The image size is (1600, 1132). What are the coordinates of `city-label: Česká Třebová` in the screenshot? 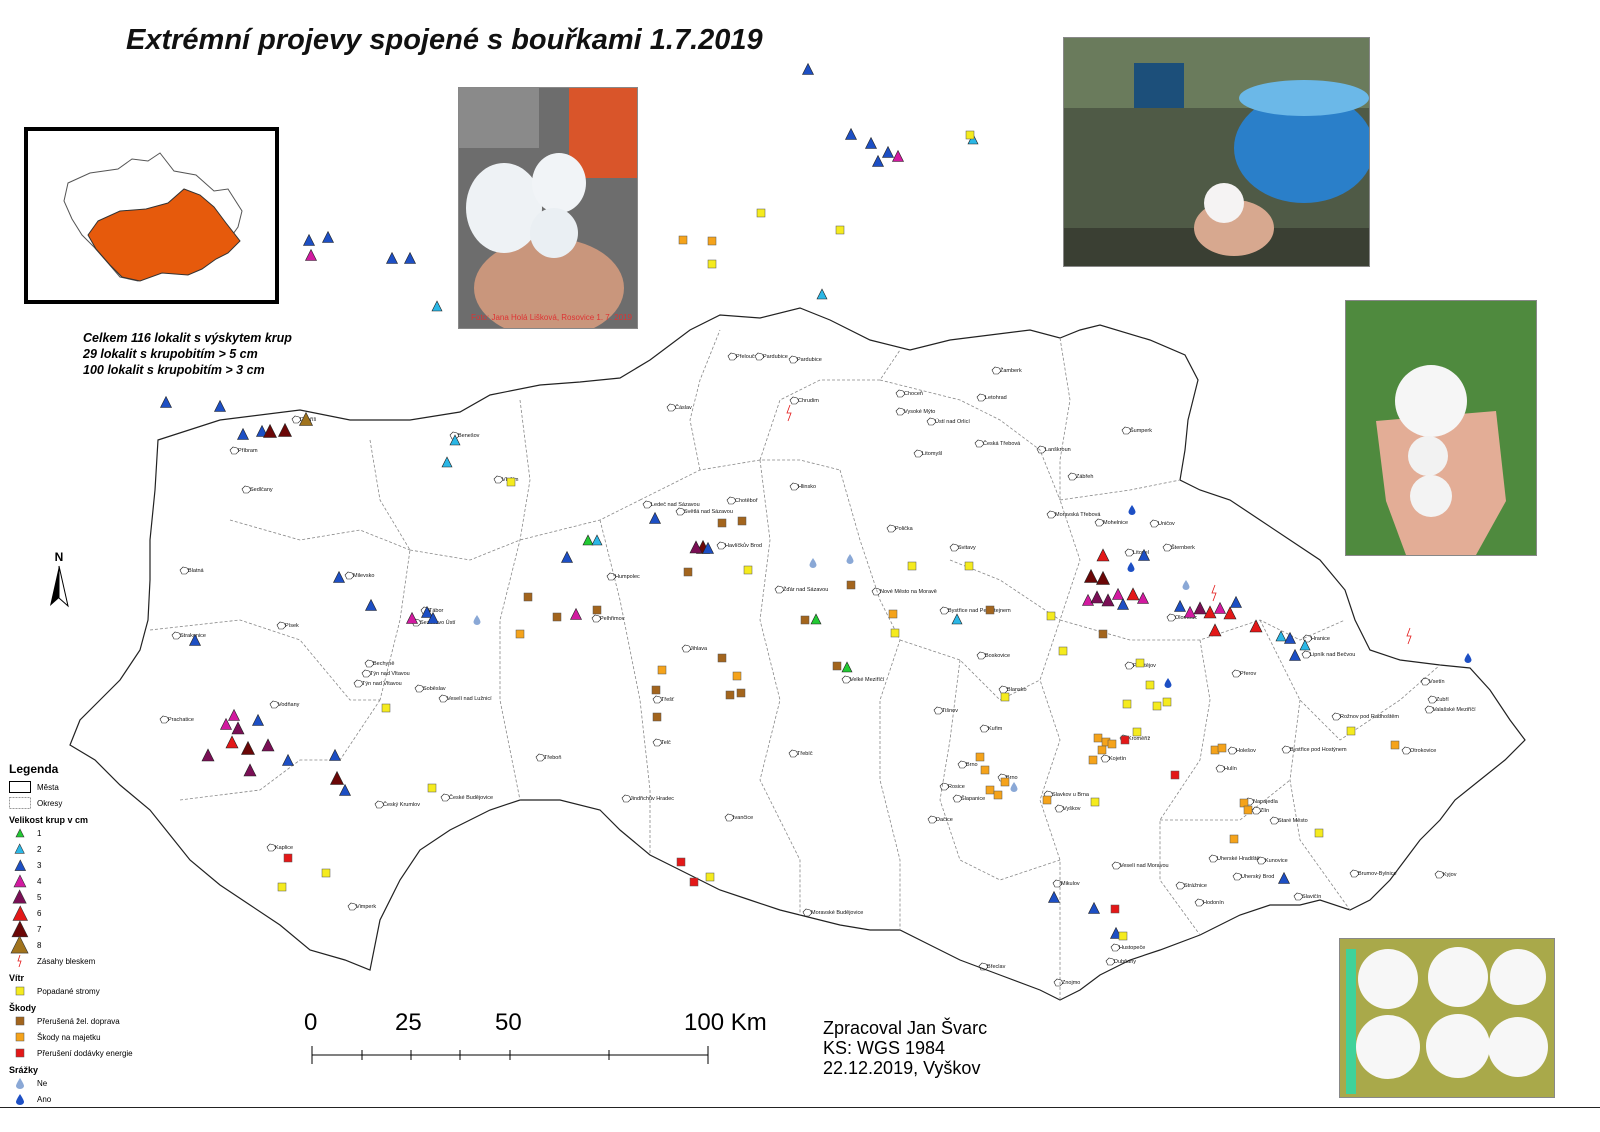 It's located at (1002, 443).